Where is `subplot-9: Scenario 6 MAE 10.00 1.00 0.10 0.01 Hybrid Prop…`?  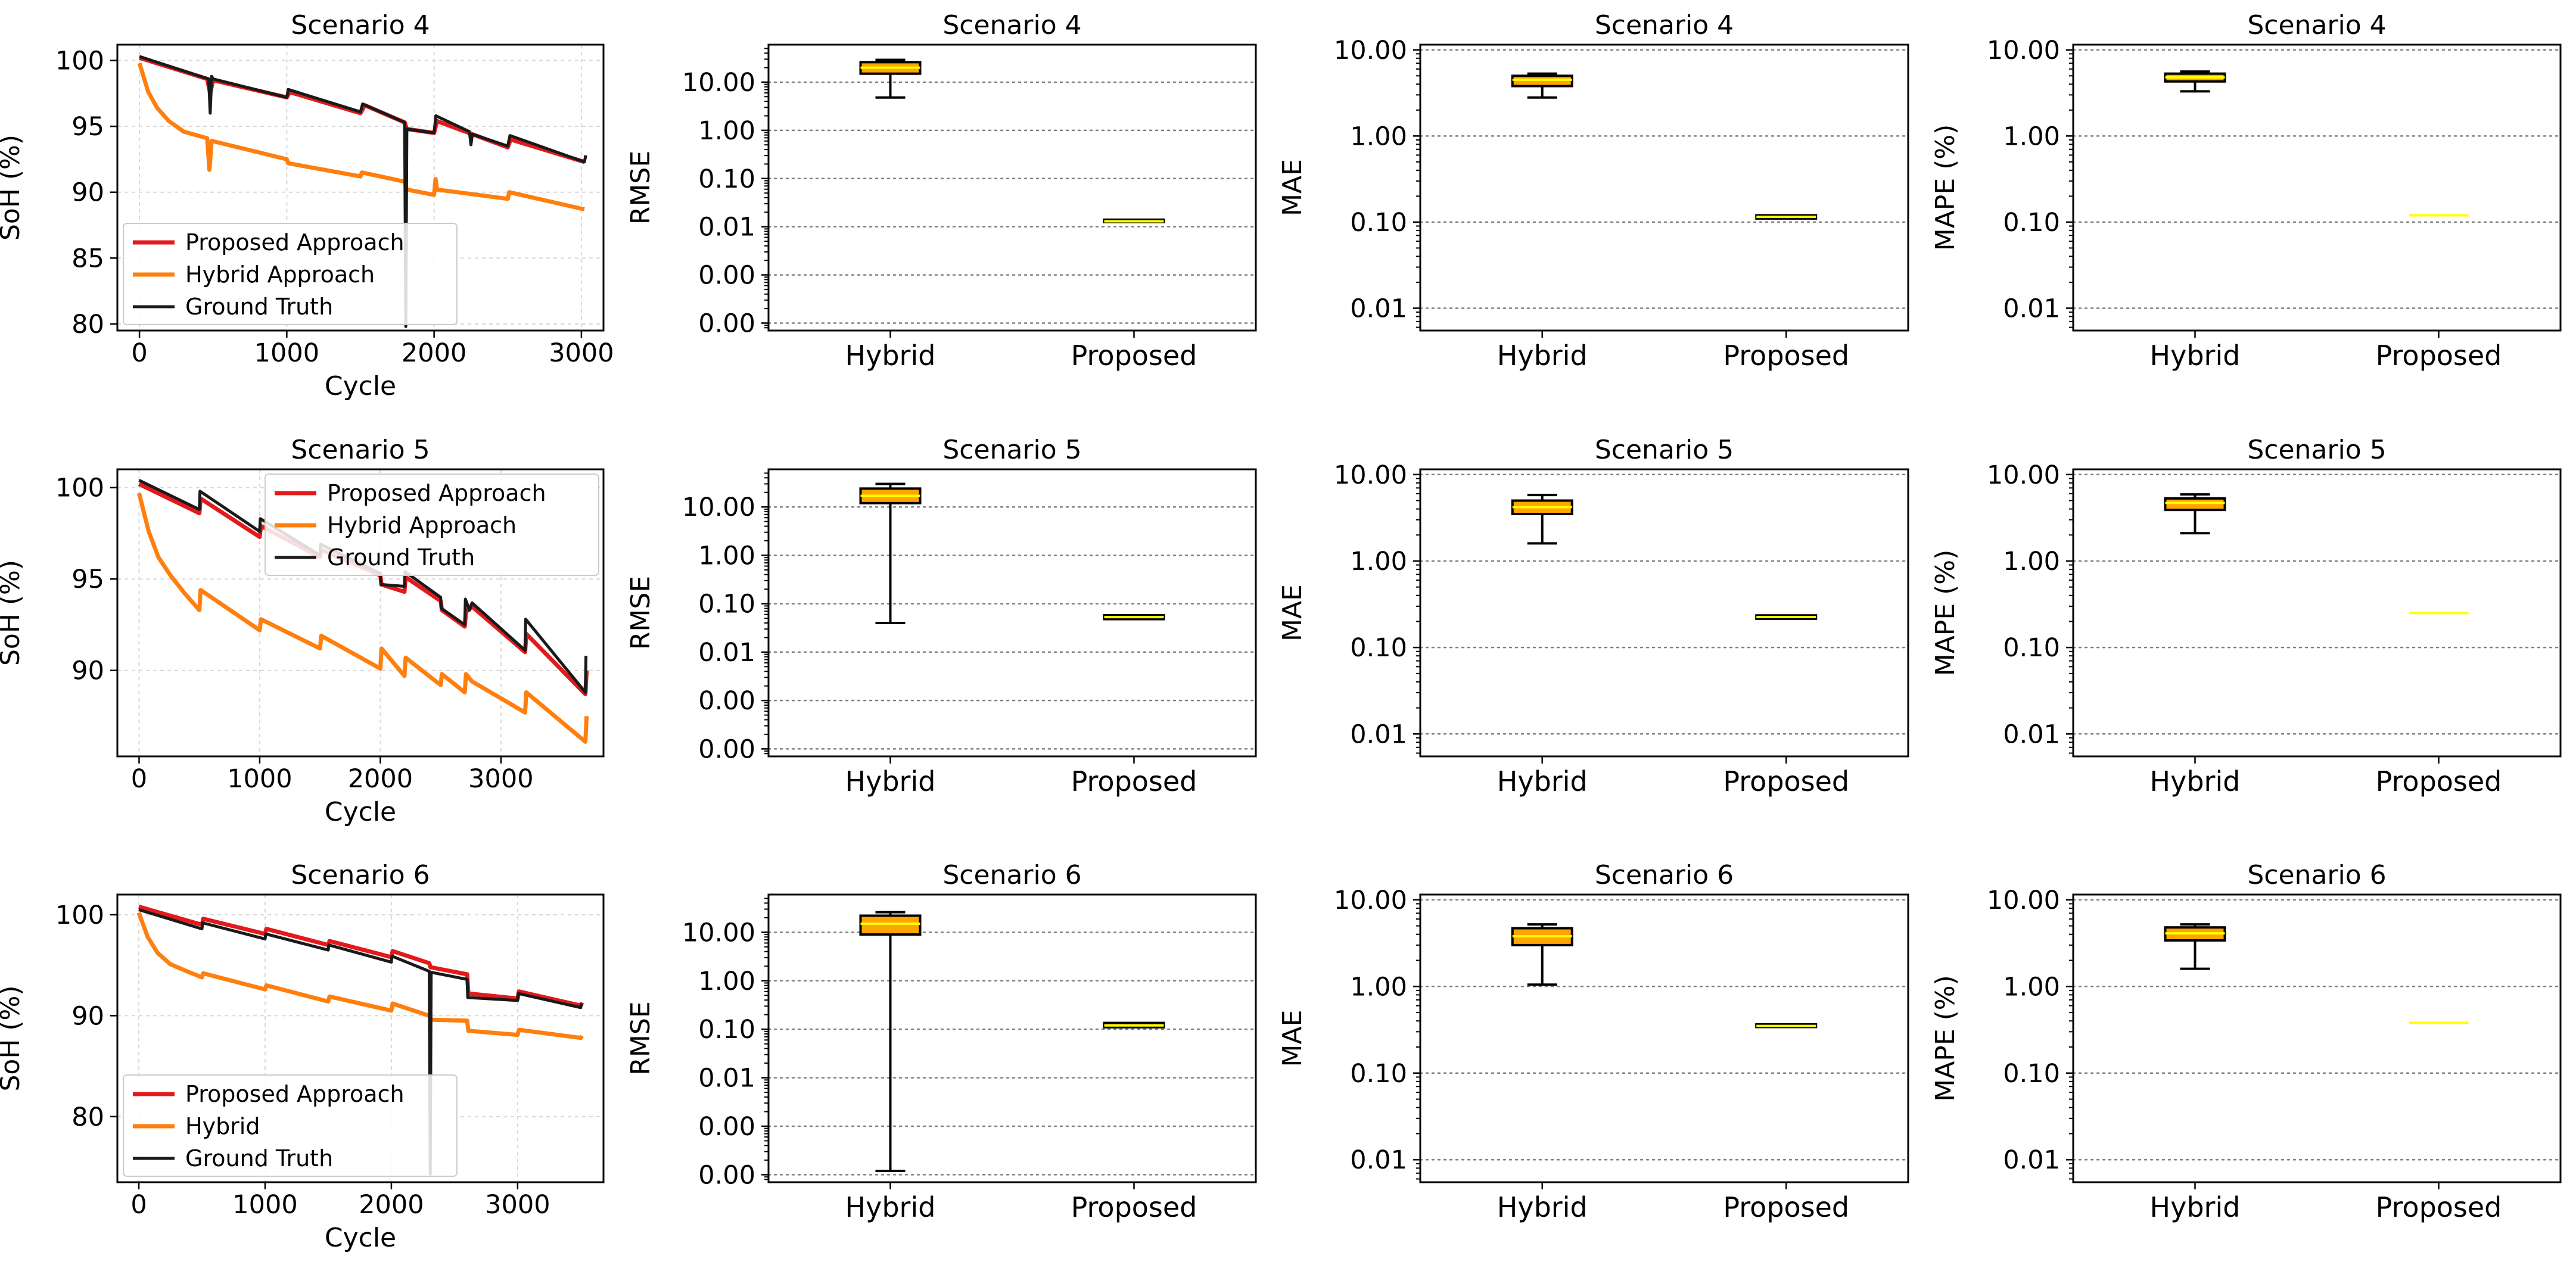
subplot-9: Scenario 6 MAE 10.00 1.00 0.10 0.01 Hybrid Prop… is located at coordinates (1593, 1042).